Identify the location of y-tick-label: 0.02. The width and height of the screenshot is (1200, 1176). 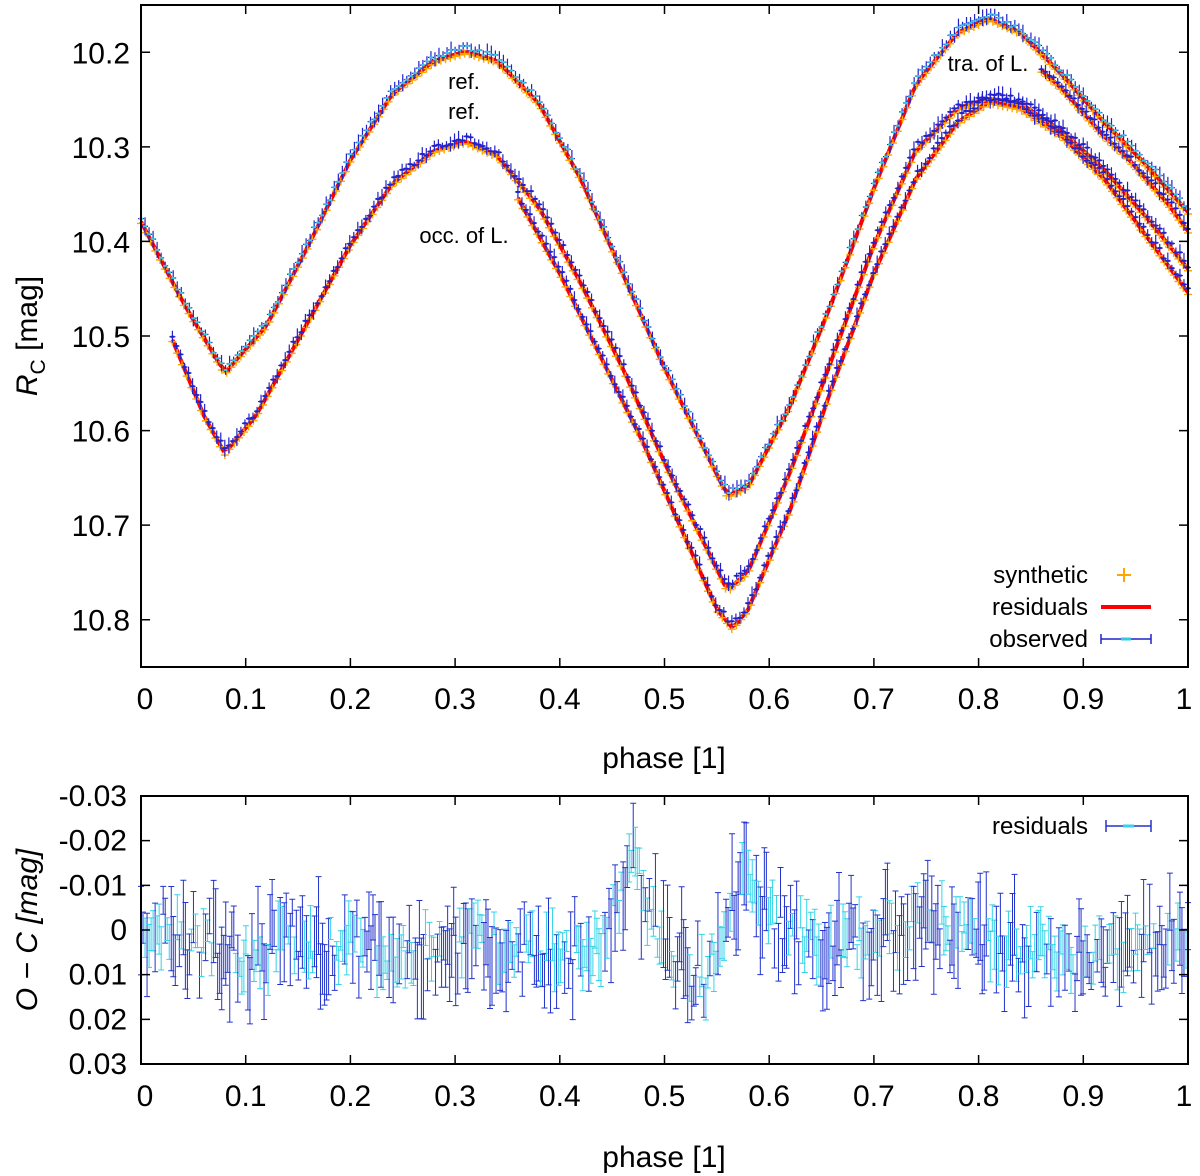
(98, 1019).